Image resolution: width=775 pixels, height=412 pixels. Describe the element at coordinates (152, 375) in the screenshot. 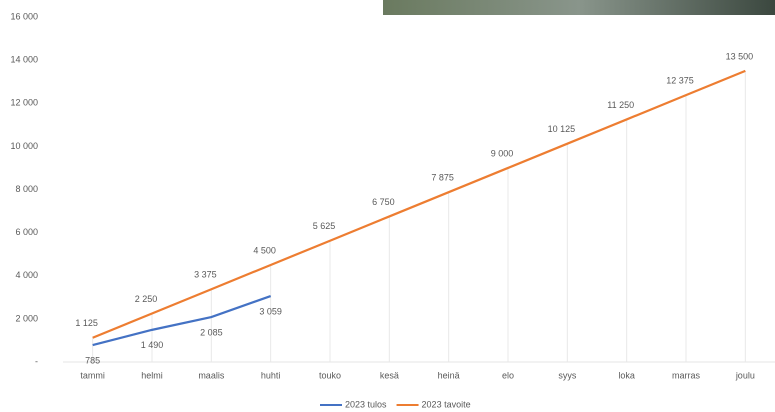

I see `x-tick-label: helmi` at that location.